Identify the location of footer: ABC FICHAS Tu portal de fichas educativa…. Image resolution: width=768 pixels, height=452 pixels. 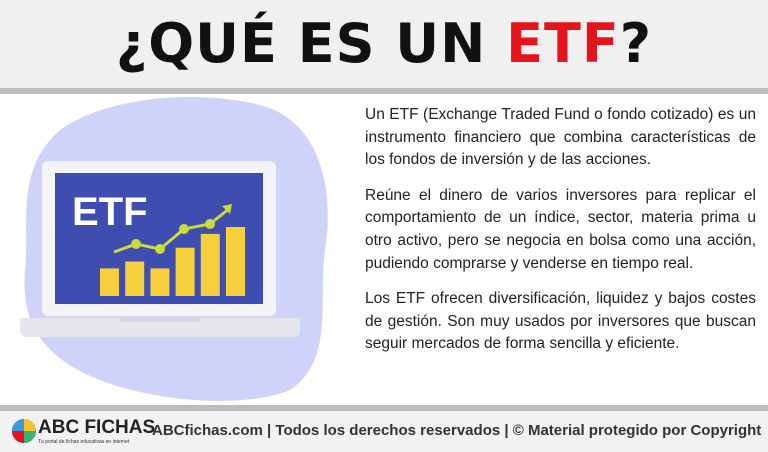
(384, 431).